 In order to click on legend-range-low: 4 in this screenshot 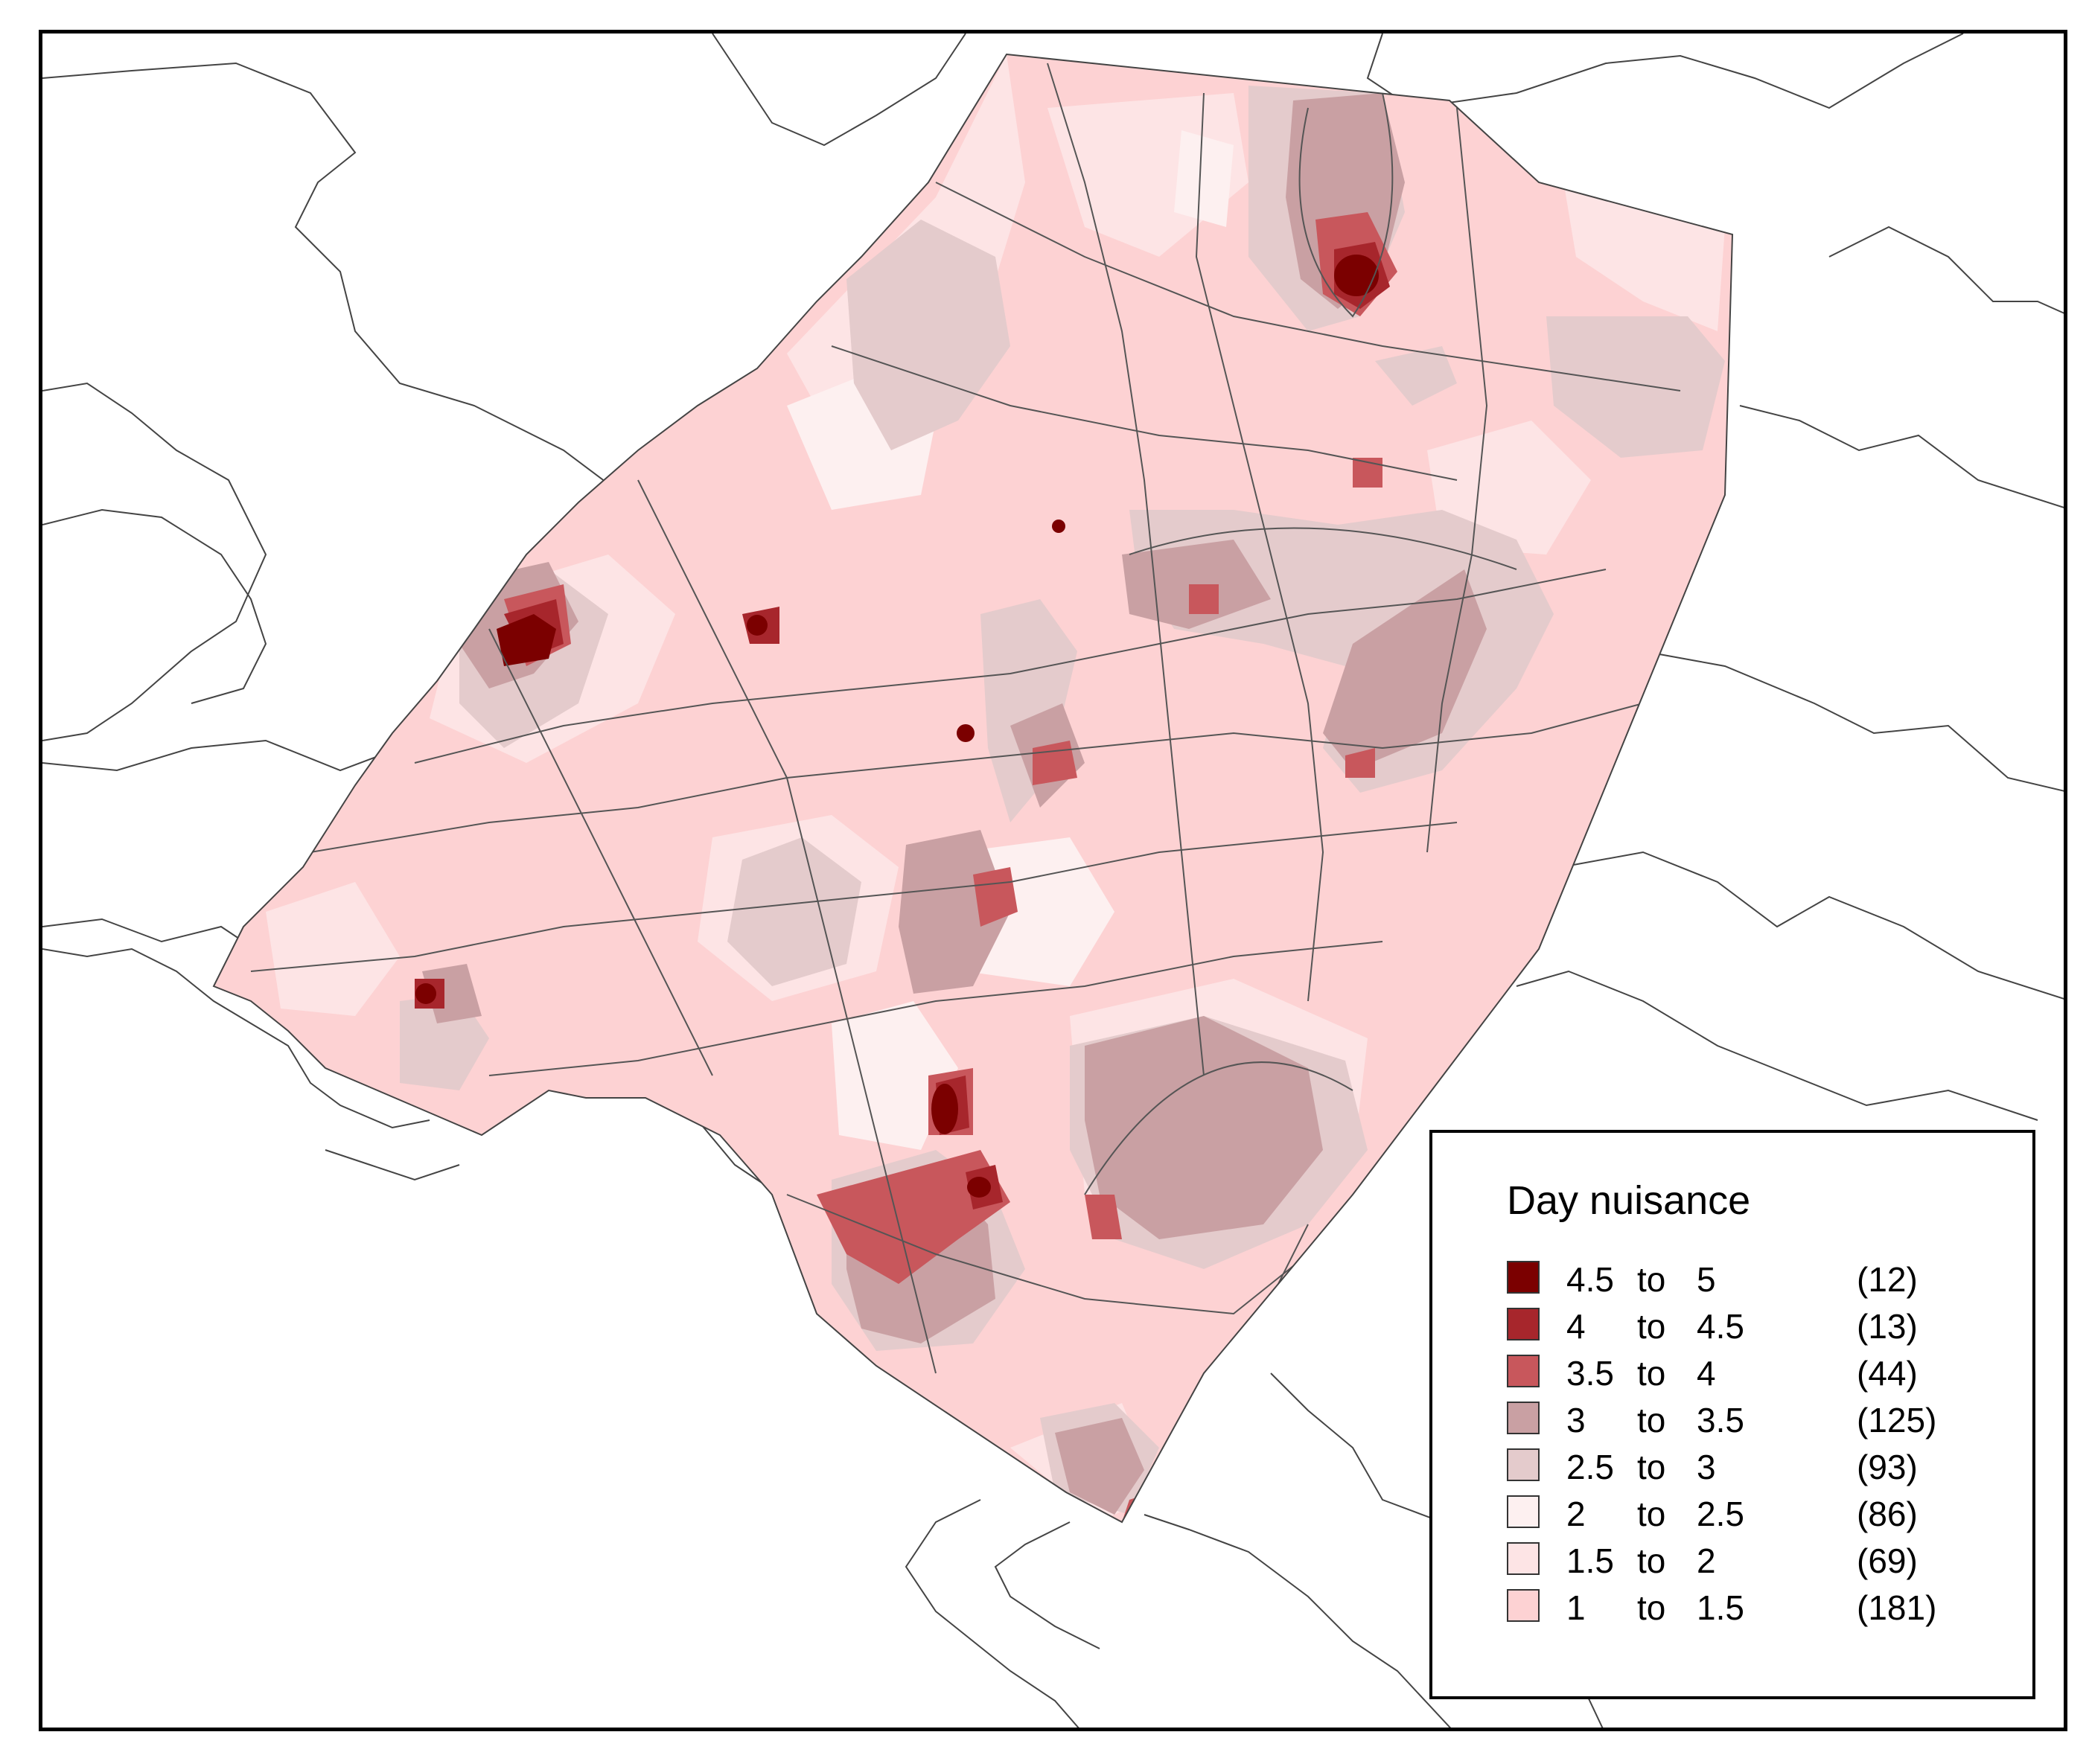, I will do `click(1576, 1326)`.